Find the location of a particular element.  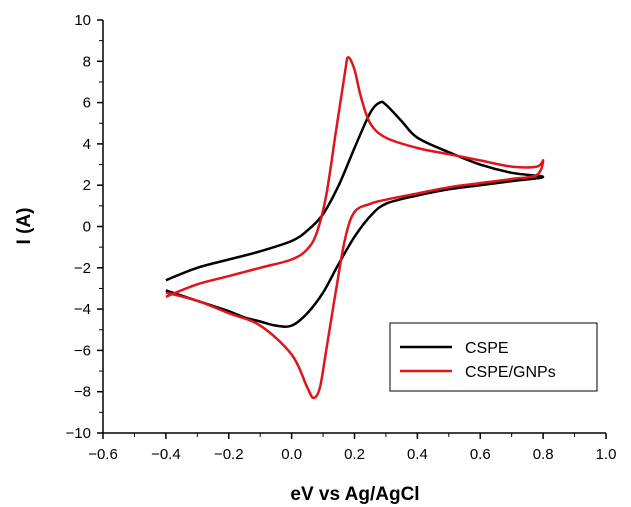

legend: CSPE CSPE/GNPs is located at coordinates (493, 357).